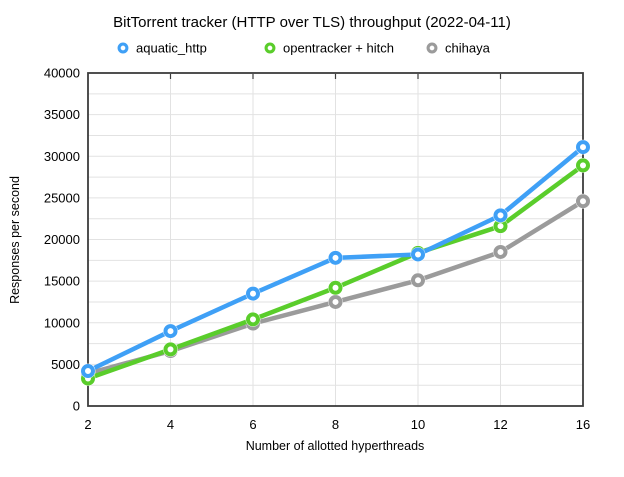 The image size is (624, 477). What do you see at coordinates (583, 424) in the screenshot?
I see `x-tick-label: 16` at bounding box center [583, 424].